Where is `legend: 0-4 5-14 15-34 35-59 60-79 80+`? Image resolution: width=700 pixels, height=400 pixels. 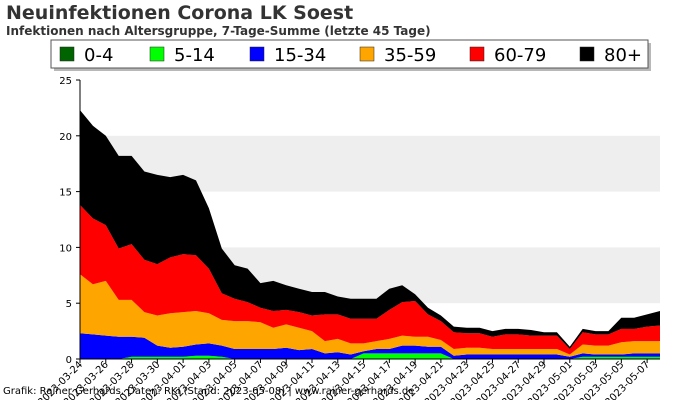
legend: 0-4 5-14 15-34 35-59 60-79 80+ is located at coordinates (350, 55).